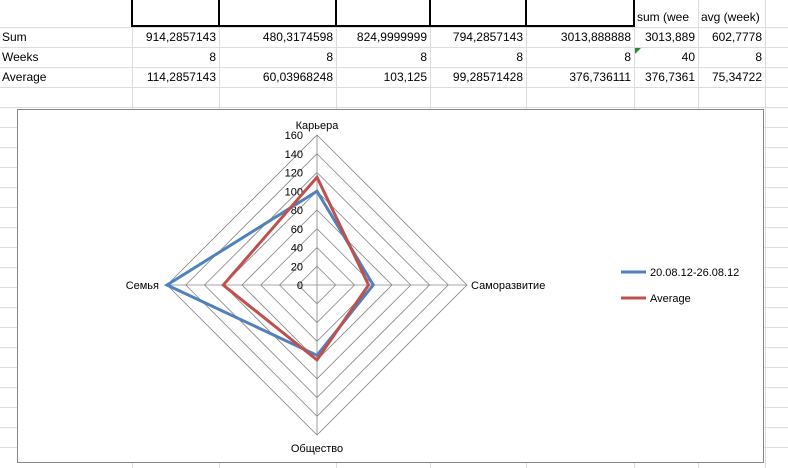  I want to click on radar-tick-label: 160, so click(294, 136).